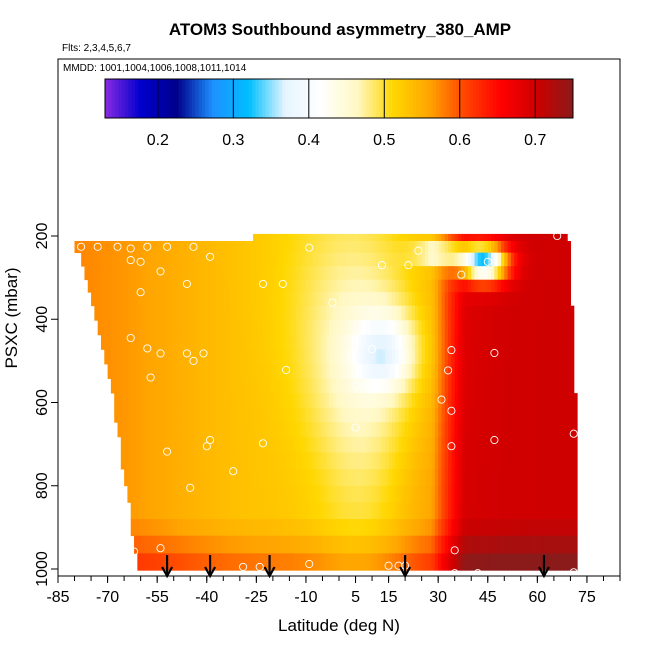 The width and height of the screenshot is (650, 650). I want to click on colorbar-ticks: 0.2 0.3 0.4 0.5 0.6 0.7, so click(346, 114).